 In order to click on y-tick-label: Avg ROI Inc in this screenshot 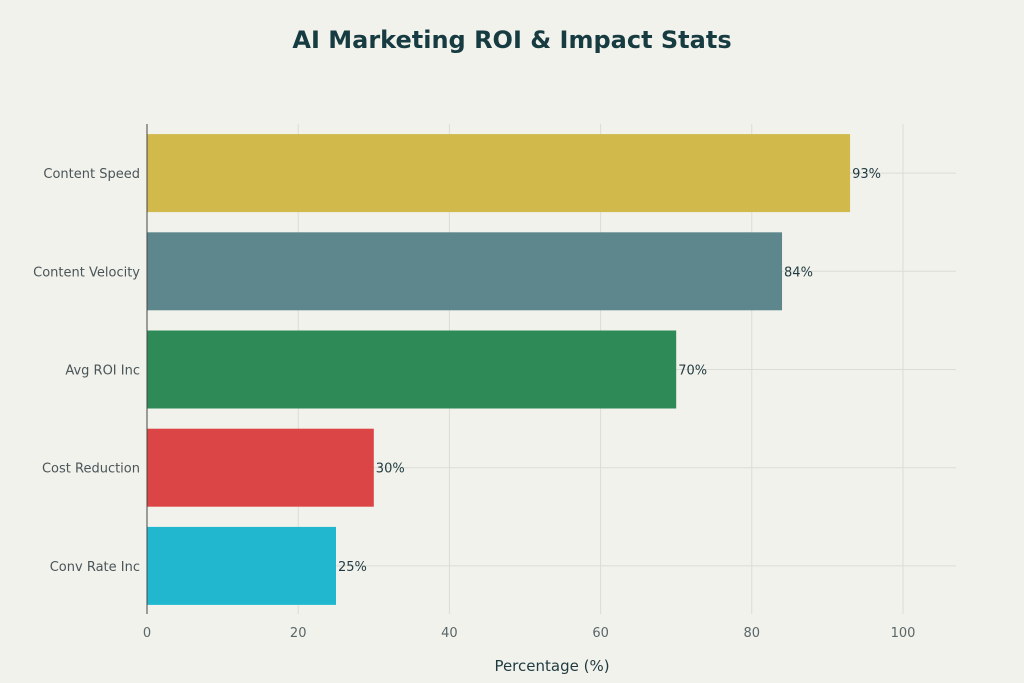, I will do `click(102, 371)`.